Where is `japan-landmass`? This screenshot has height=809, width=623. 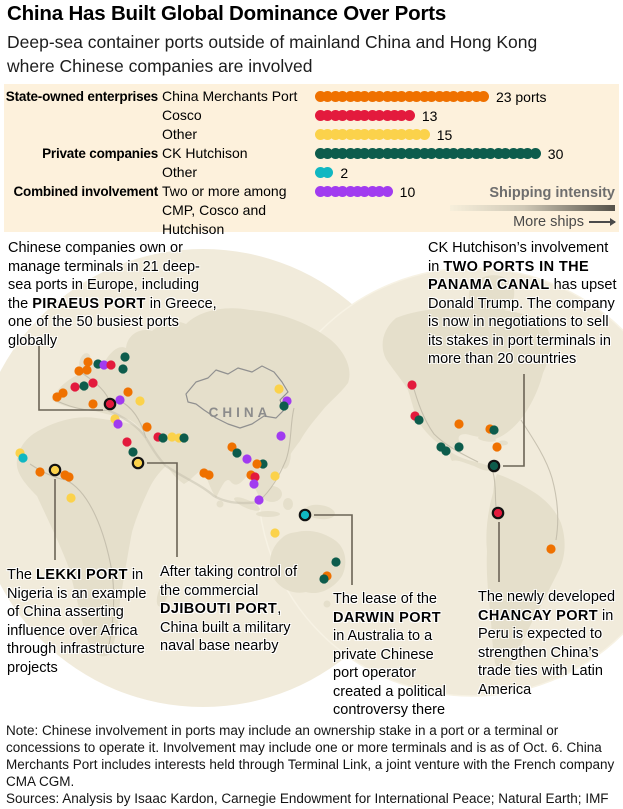 japan-landmass is located at coordinates (295, 401).